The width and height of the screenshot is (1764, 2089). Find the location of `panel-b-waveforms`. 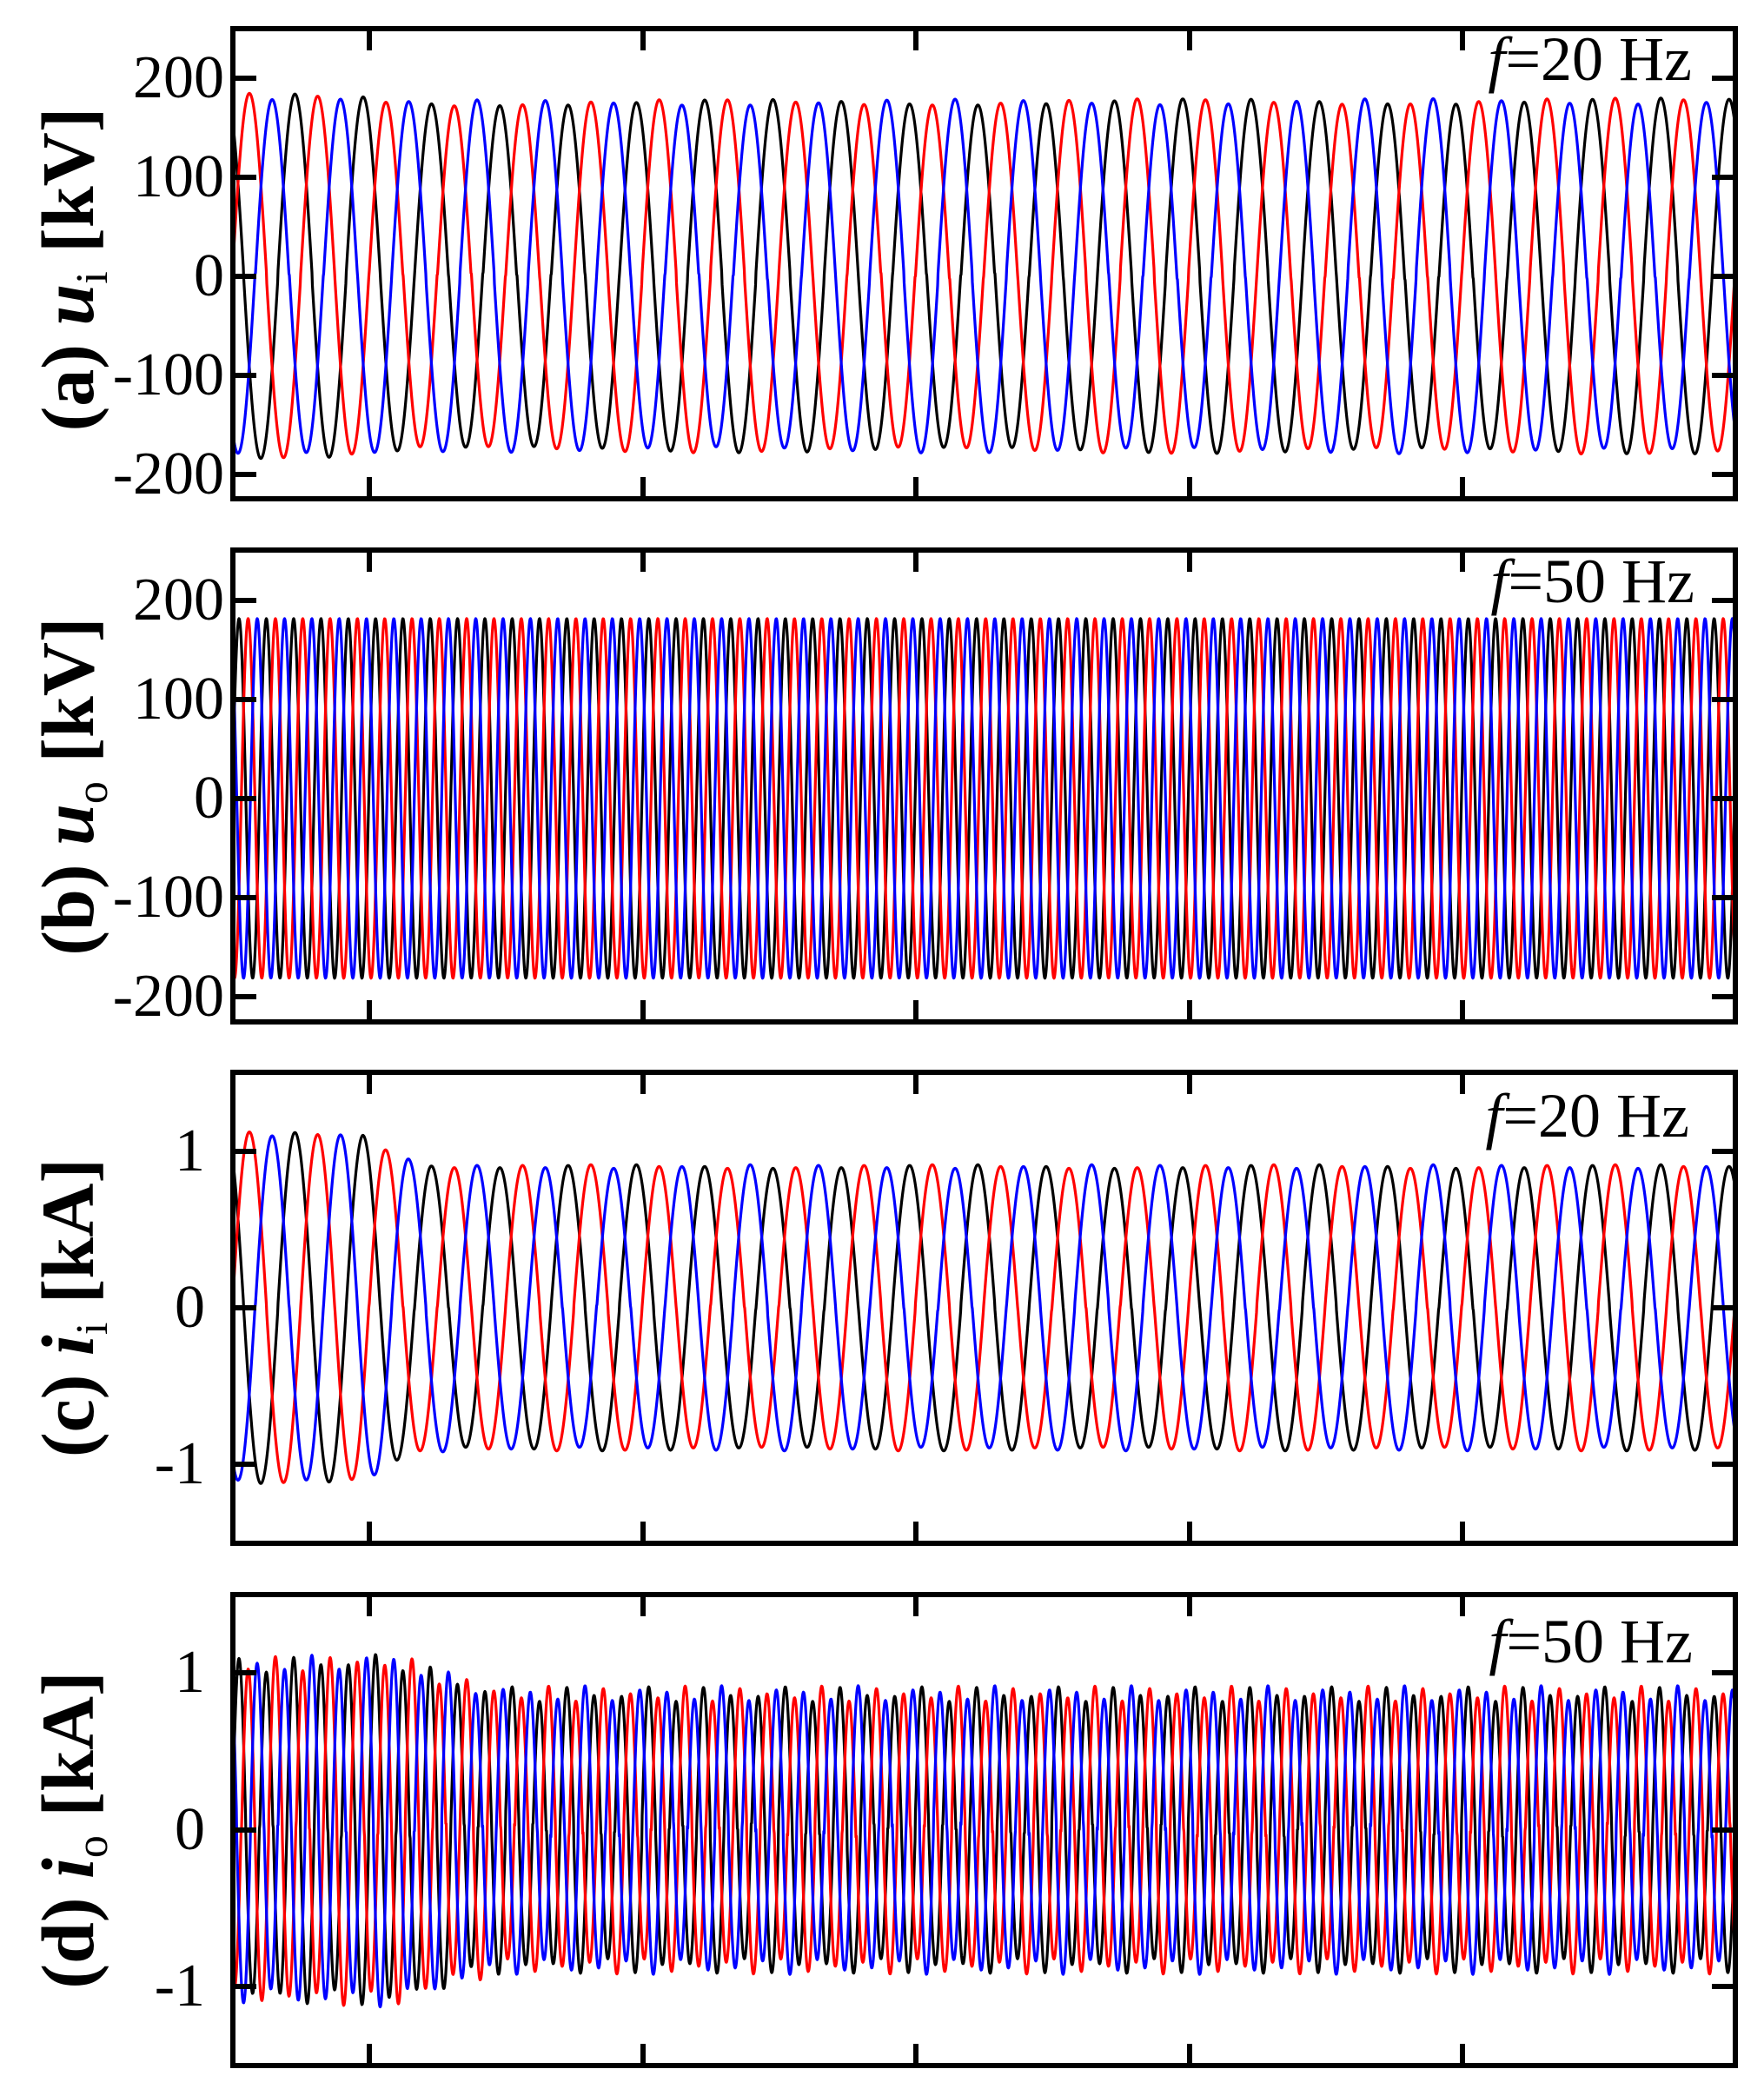

panel-b-waveforms is located at coordinates (984, 798).